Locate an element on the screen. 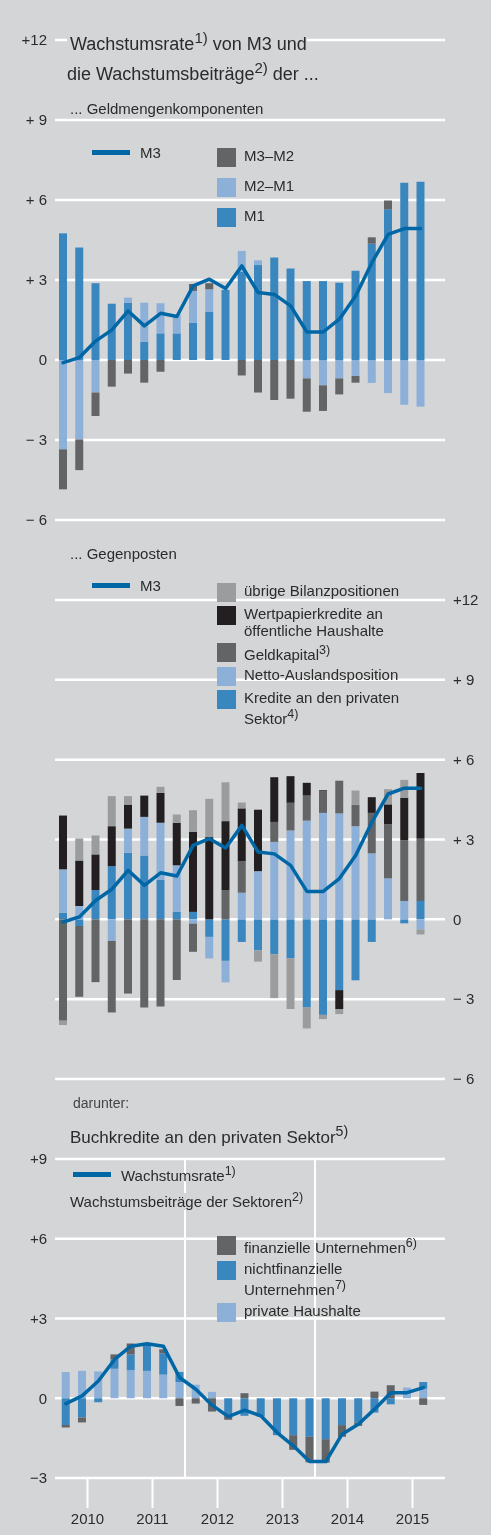 The height and width of the screenshot is (1535, 491). x-tick-label: 2015 is located at coordinates (412, 1518).